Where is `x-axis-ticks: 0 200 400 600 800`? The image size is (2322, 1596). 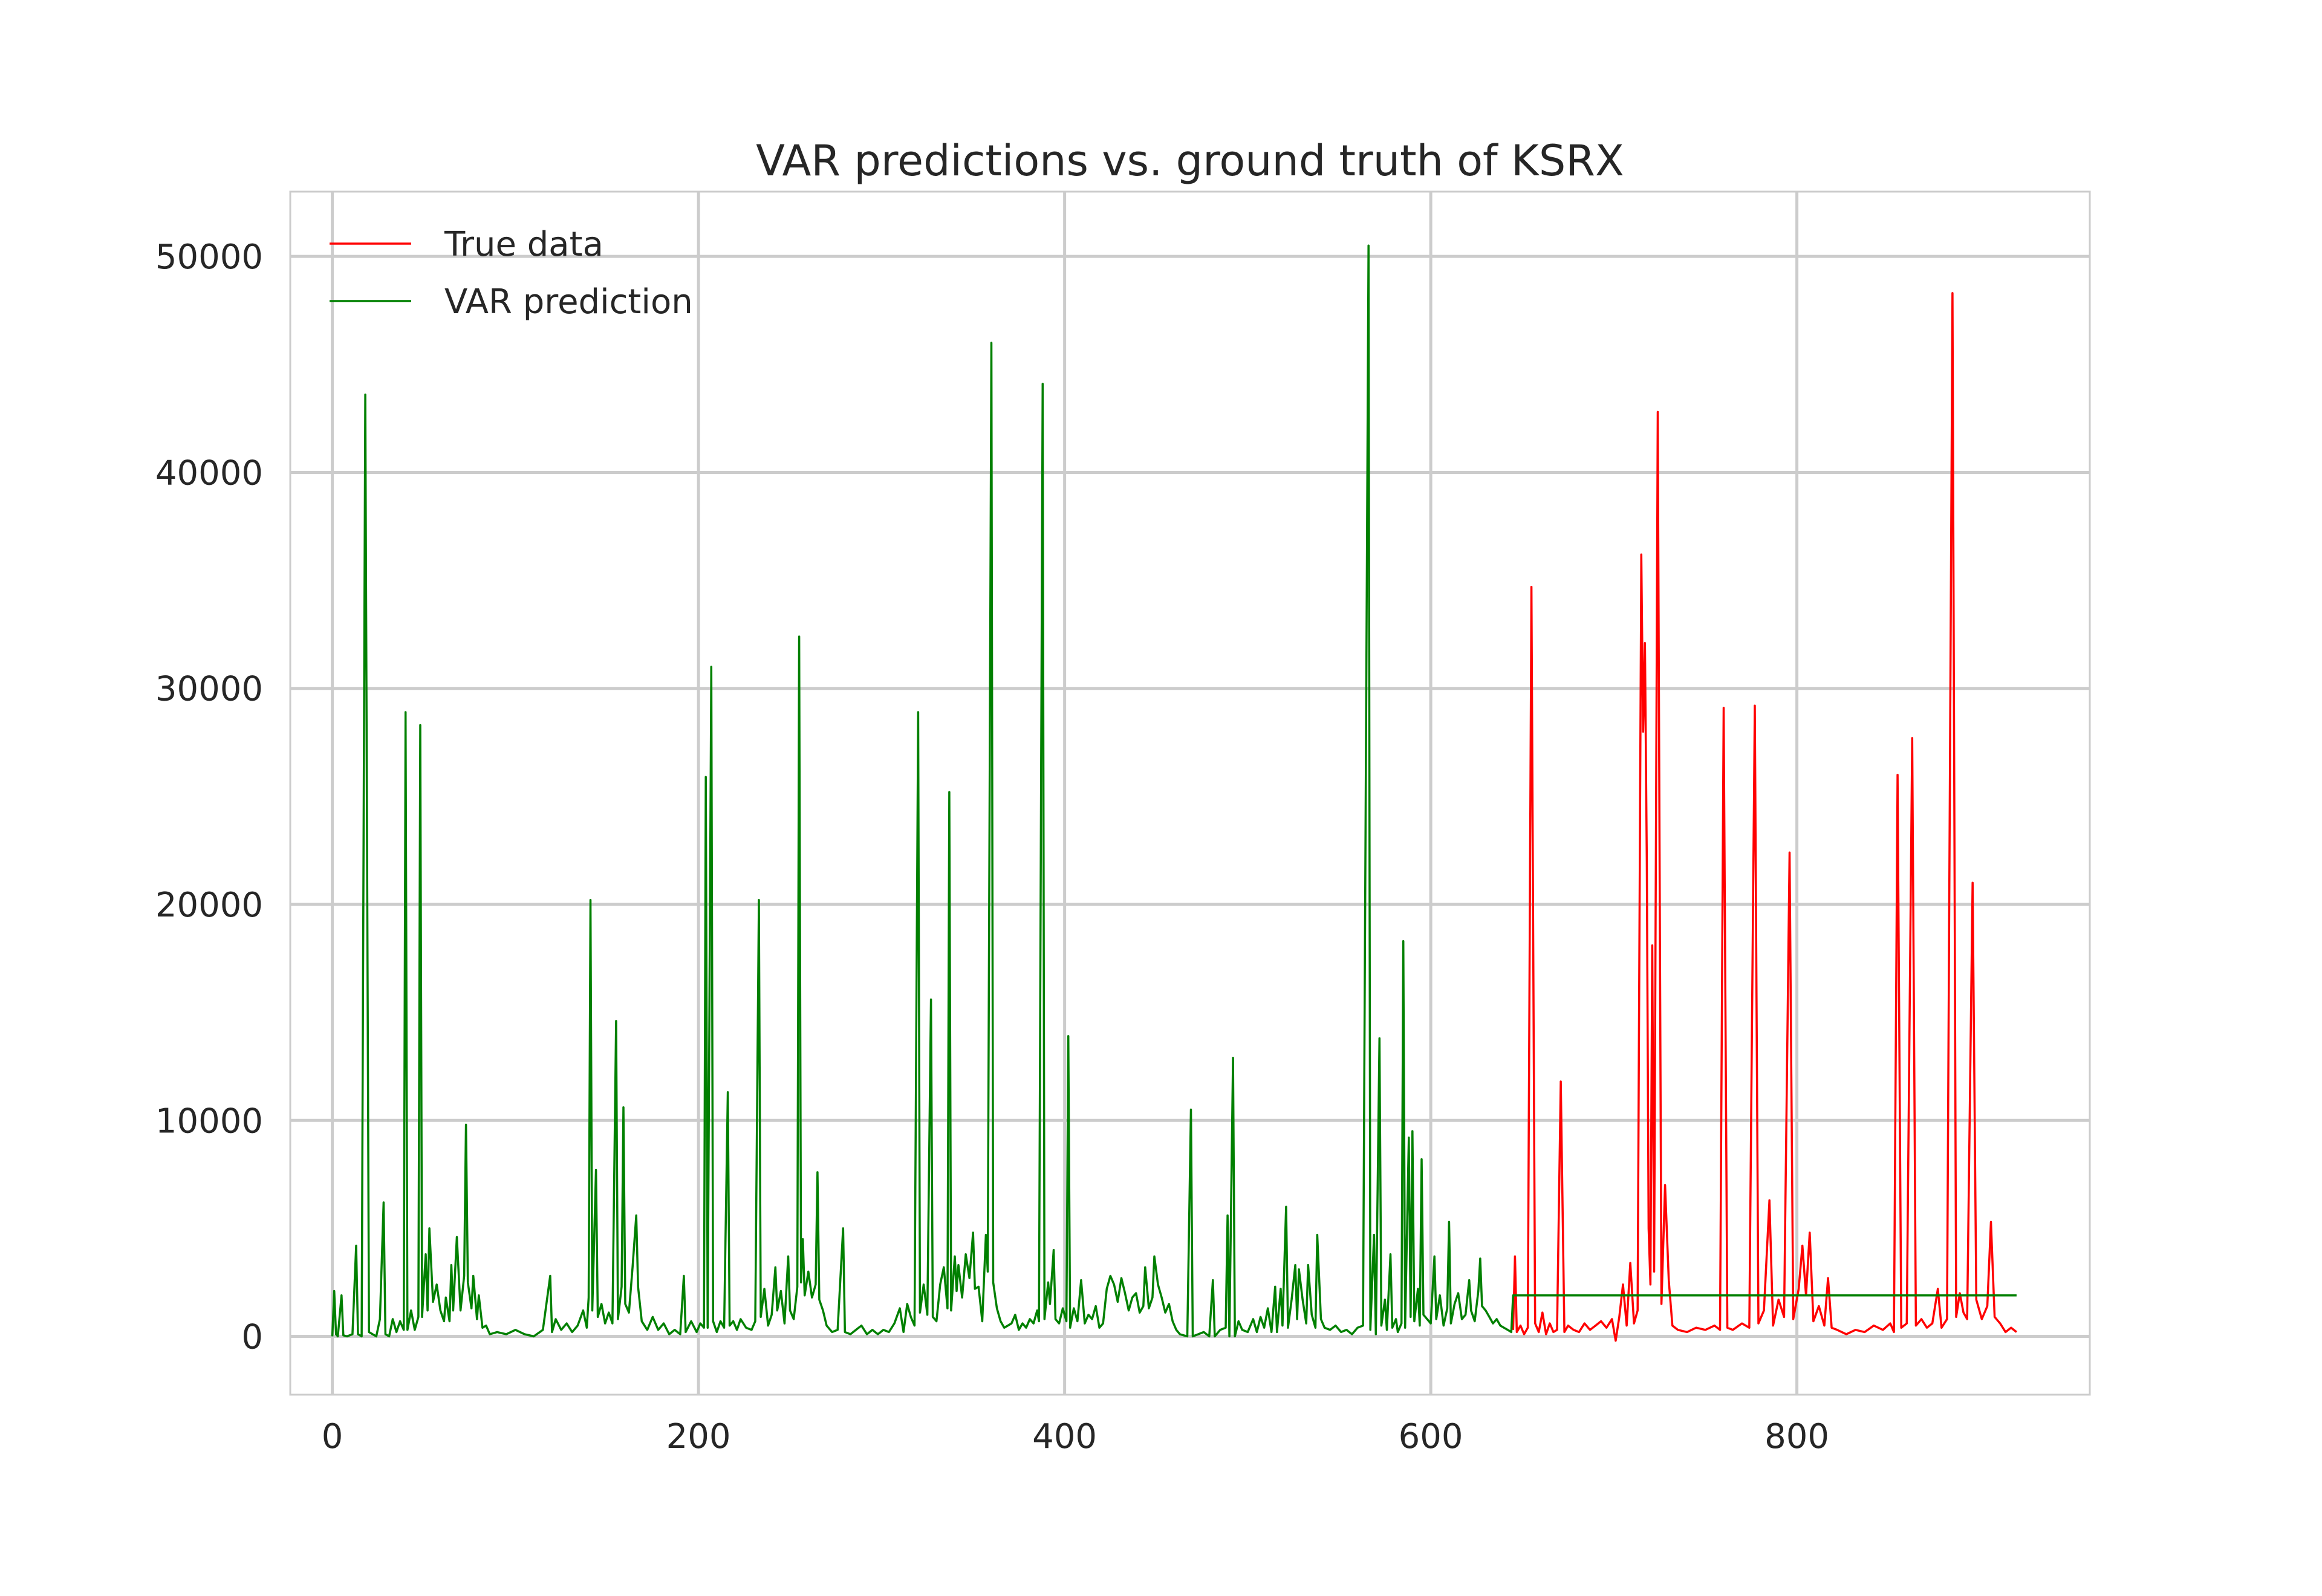
x-axis-ticks: 0 200 400 600 800 is located at coordinates (1075, 1436).